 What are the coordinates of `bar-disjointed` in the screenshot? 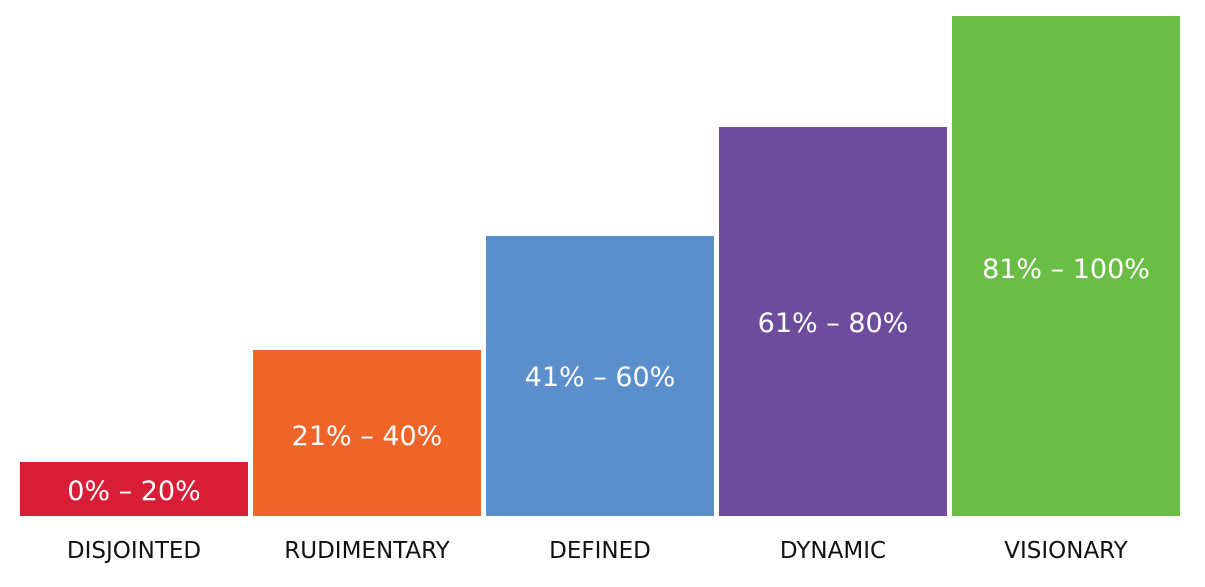 It's located at (134, 489).